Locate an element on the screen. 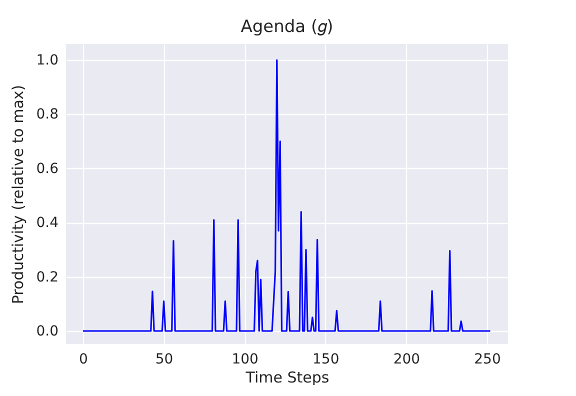  x-tick-label: 50 is located at coordinates (164, 360).